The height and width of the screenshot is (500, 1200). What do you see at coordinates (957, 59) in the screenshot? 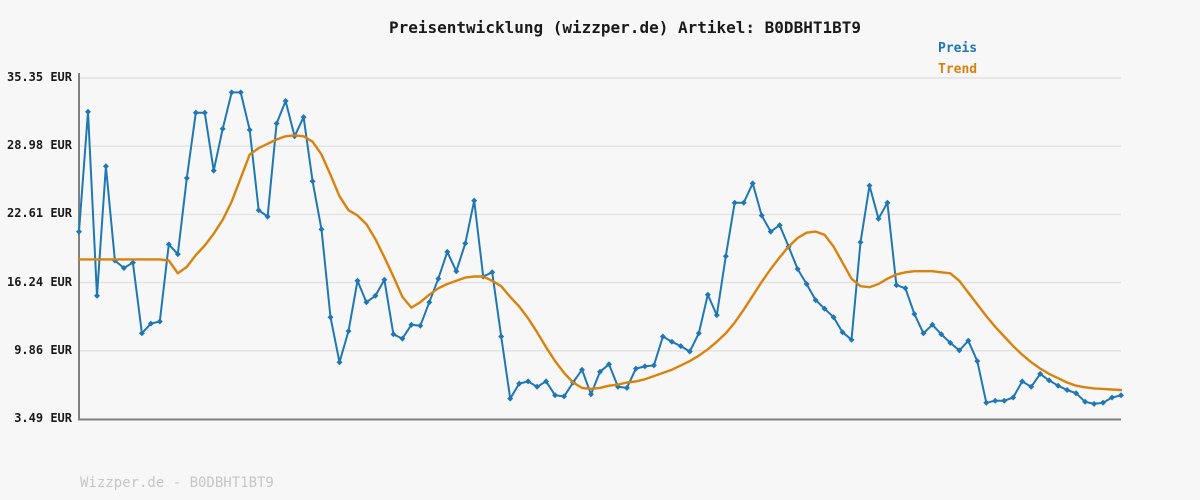
I see `legend: Preis Trend` at bounding box center [957, 59].